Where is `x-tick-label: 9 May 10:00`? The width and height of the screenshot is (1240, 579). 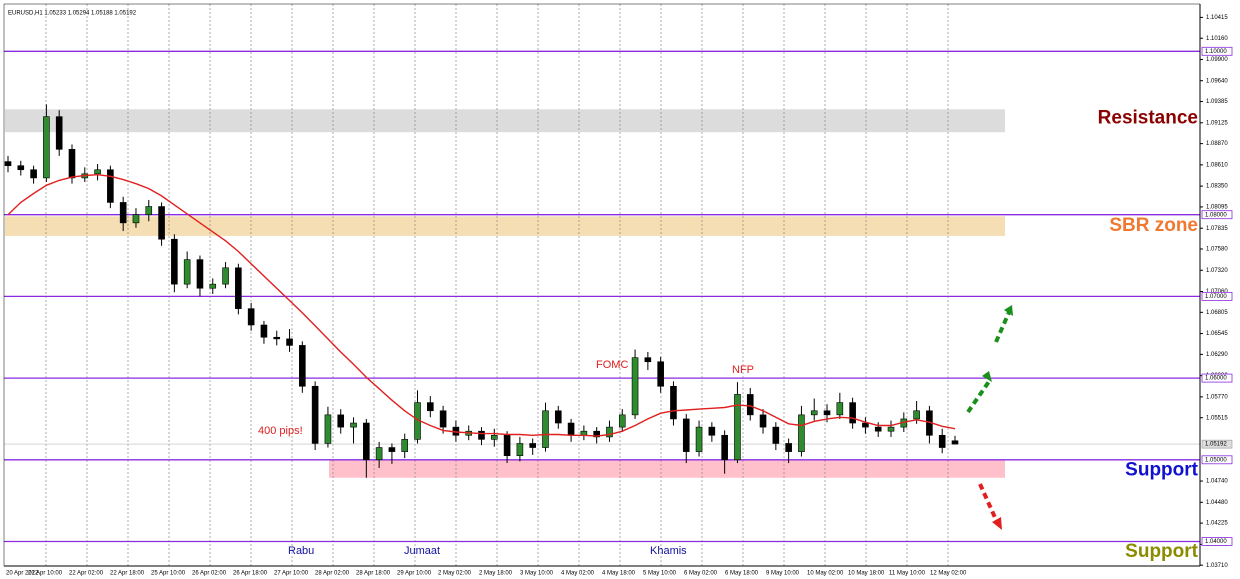 x-tick-label: 9 May 10:00 is located at coordinates (783, 574).